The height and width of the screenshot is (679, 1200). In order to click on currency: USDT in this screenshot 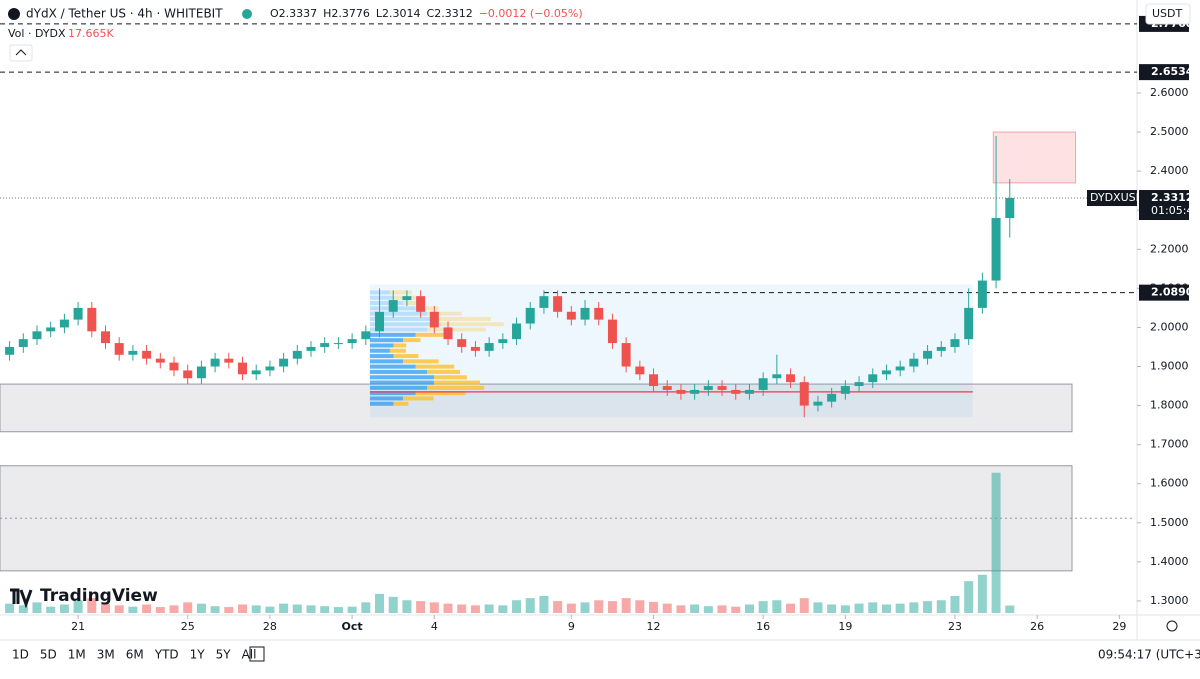, I will do `click(1167, 13)`.